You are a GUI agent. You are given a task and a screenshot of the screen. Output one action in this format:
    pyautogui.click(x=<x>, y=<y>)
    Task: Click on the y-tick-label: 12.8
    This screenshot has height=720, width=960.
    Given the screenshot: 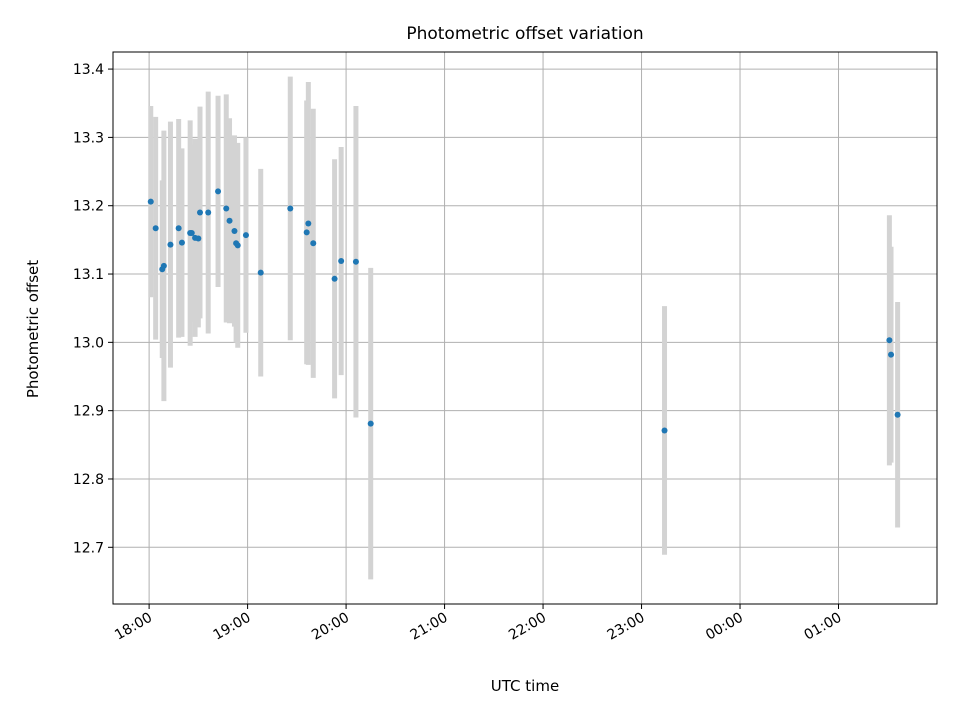 What is the action you would take?
    pyautogui.click(x=88, y=480)
    